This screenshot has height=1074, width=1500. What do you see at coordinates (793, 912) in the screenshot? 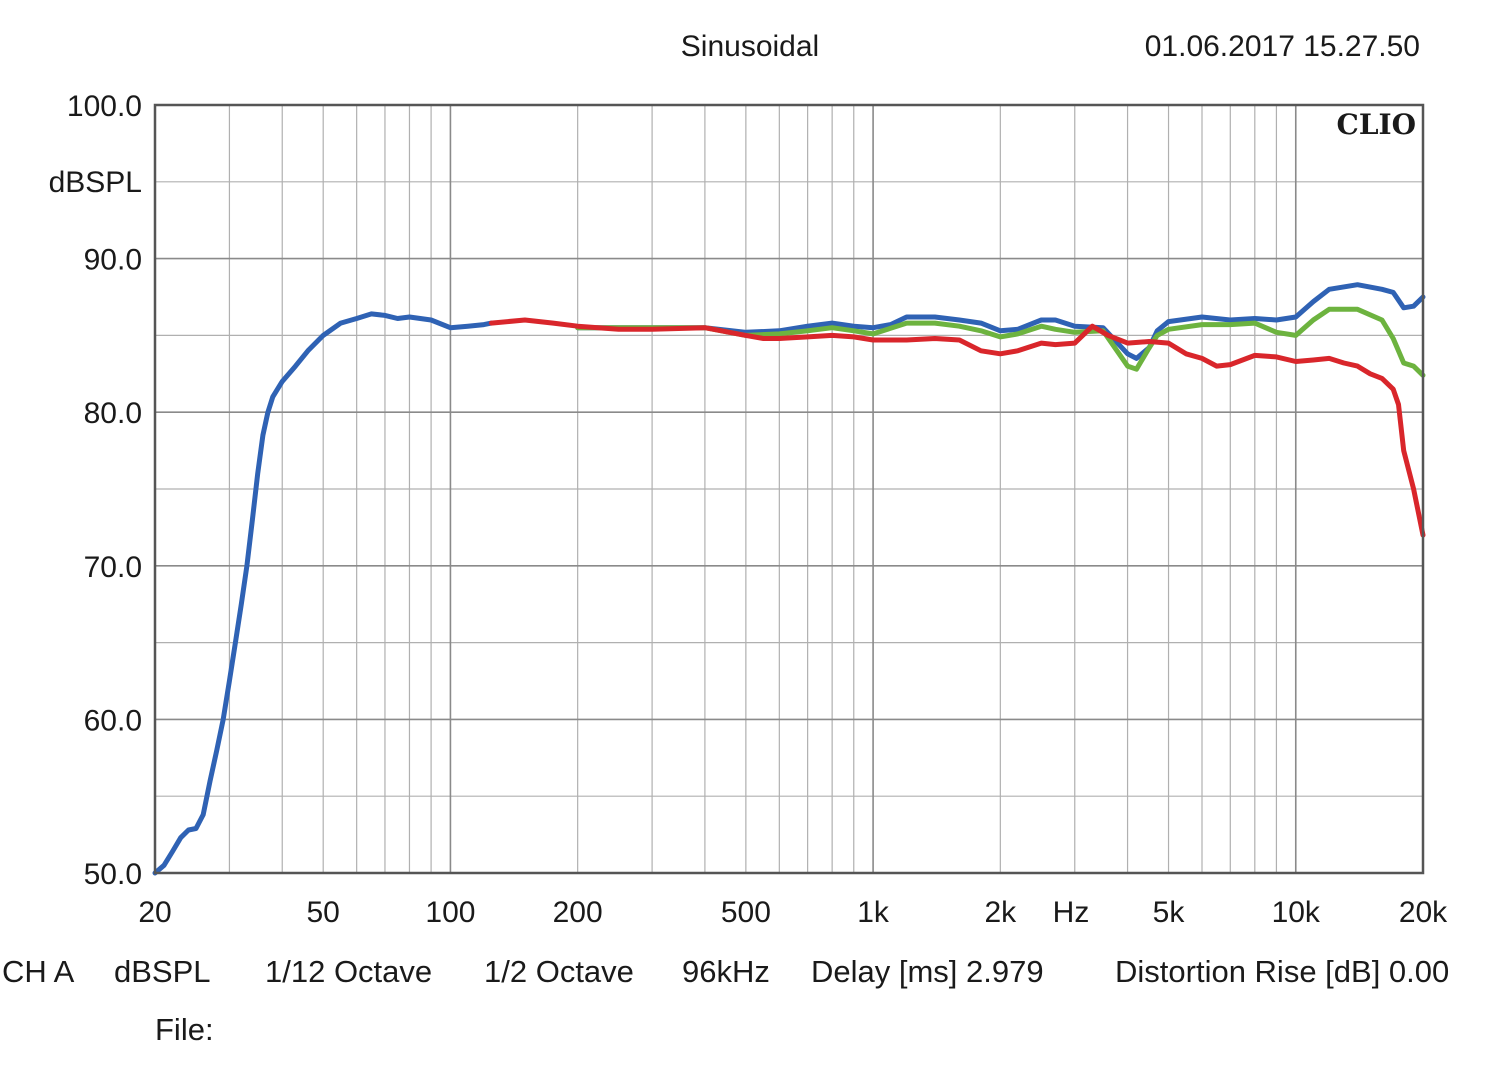
I see `x-tick-labels: 20 50 100 200 500 1k 2k 5k 10k 20k` at bounding box center [793, 912].